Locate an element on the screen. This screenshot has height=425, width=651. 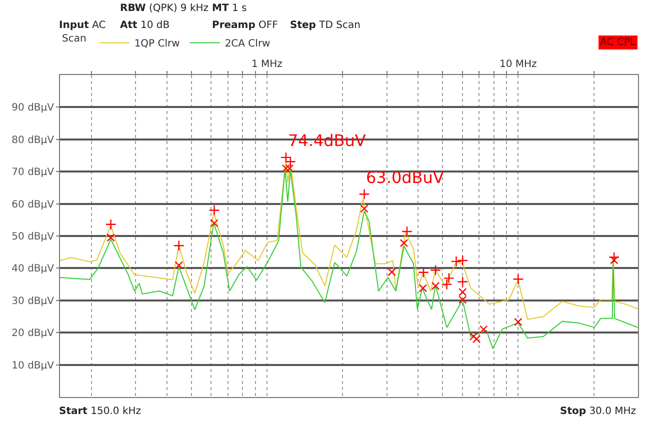
x-tick-label: 10 MHz is located at coordinates (518, 64).